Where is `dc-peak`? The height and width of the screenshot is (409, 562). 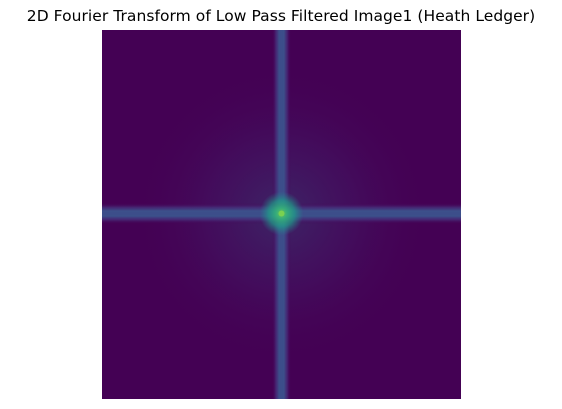
dc-peak is located at coordinates (281, 213).